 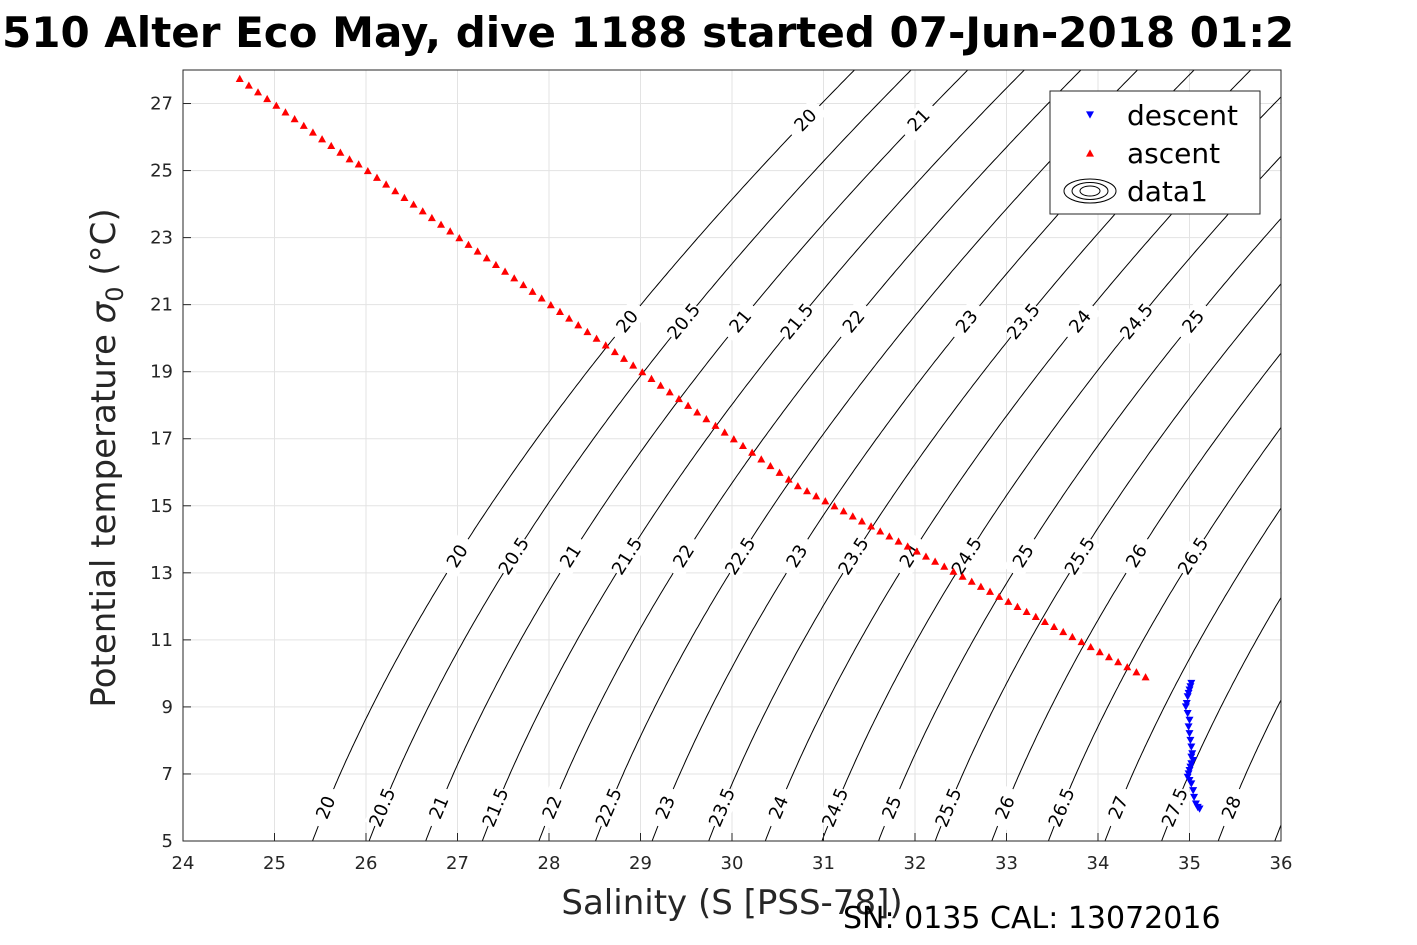 What do you see at coordinates (915, 863) in the screenshot?
I see `x-tick-label: 32` at bounding box center [915, 863].